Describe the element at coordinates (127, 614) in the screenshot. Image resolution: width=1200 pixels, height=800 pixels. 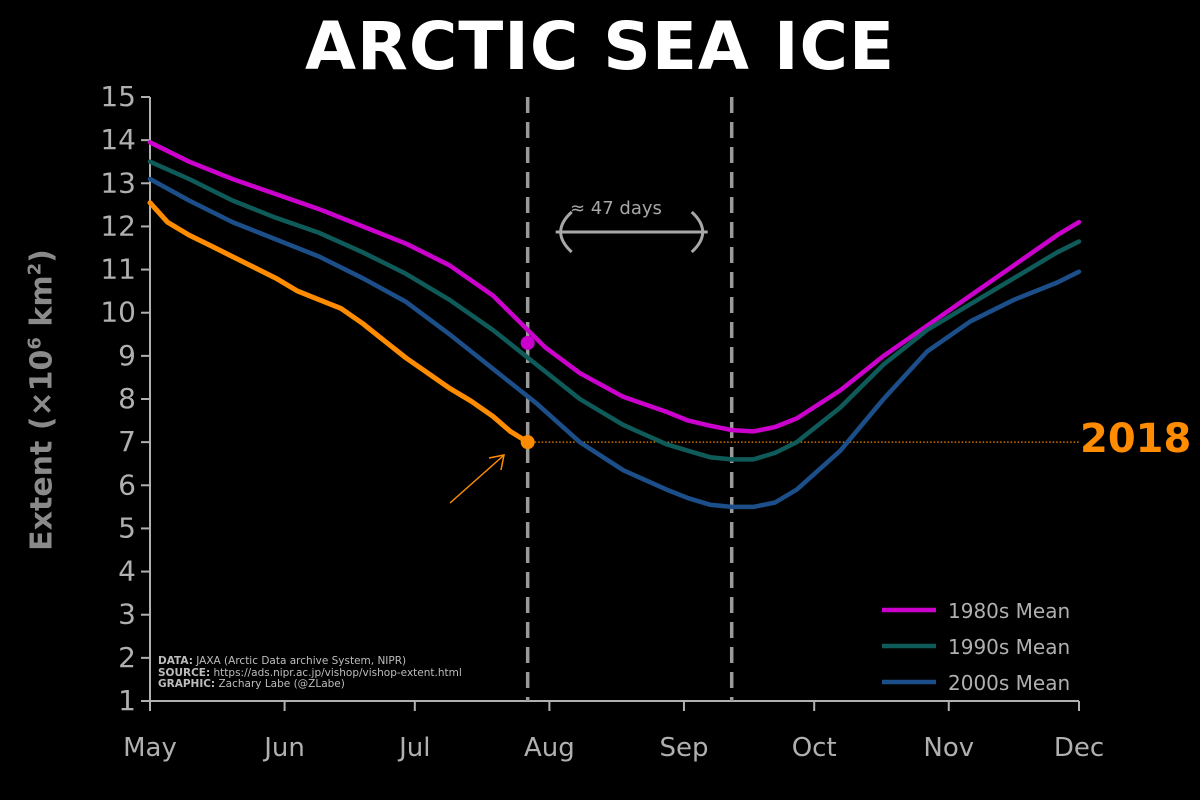
I see `y-tick-label: 3` at that location.